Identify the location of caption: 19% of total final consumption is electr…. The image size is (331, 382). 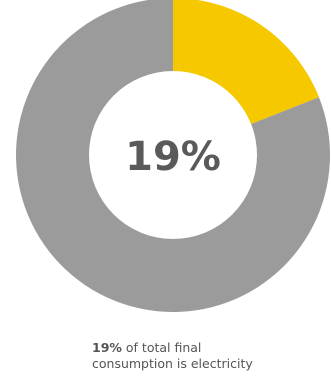
(197, 356).